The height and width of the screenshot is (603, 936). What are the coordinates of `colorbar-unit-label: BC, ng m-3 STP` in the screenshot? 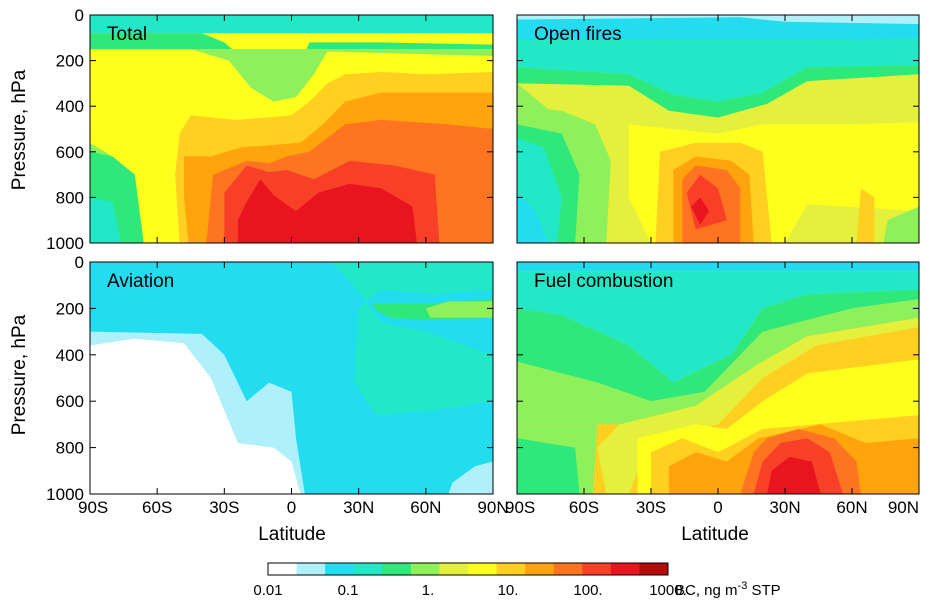 It's located at (728, 589).